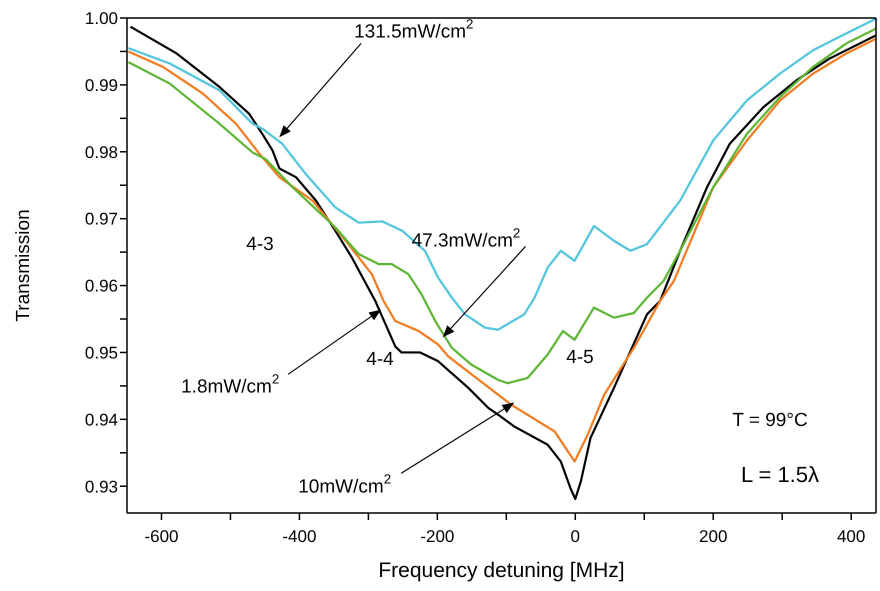  I want to click on annotation: 4-4, so click(380, 359).